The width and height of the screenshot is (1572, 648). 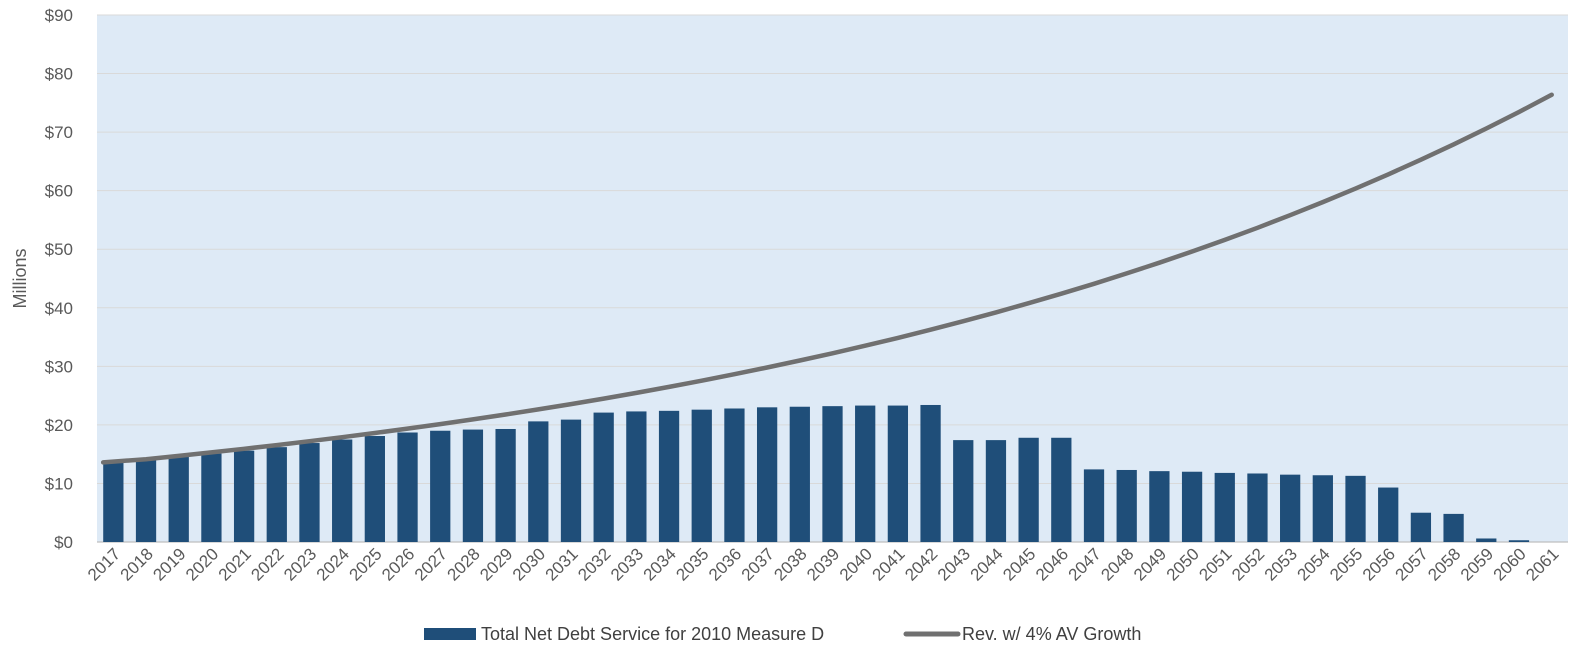 I want to click on x-tick-label: 2034, so click(x=660, y=564).